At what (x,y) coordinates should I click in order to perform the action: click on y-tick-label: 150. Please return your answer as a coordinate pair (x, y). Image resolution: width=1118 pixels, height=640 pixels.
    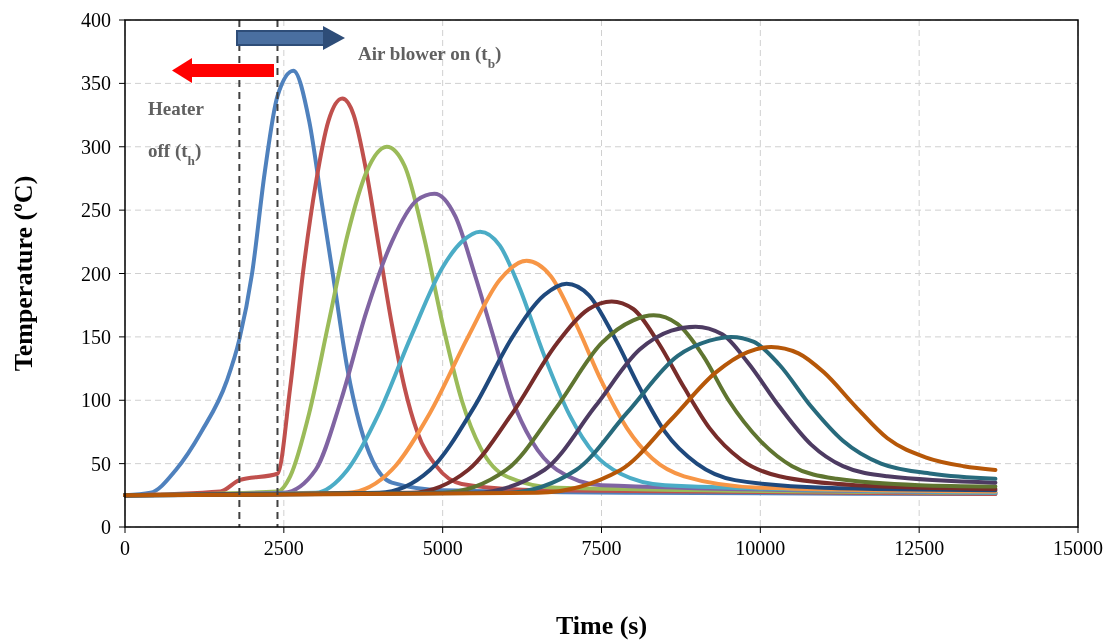
    Looking at the image, I should click on (96, 336).